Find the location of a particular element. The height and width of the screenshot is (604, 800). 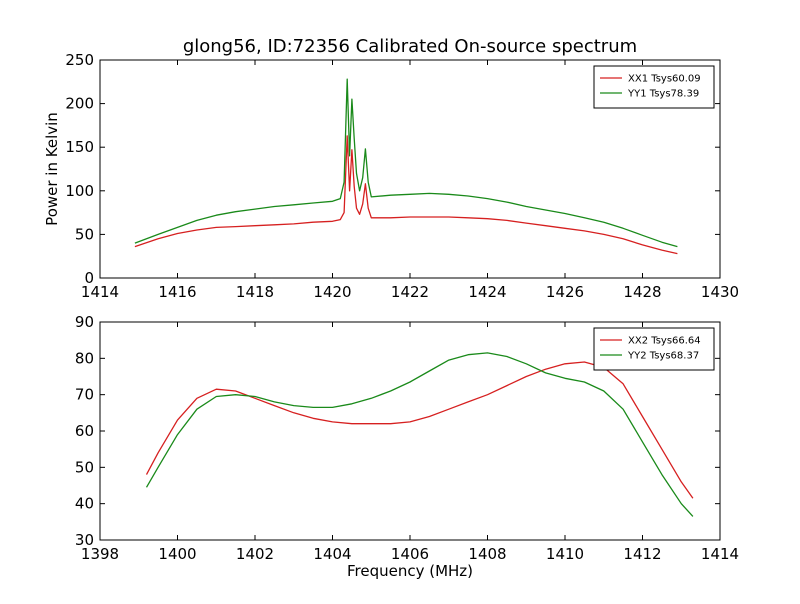

top-chart-legend-label-1: XX1 Tsys60.09 is located at coordinates (664, 79).